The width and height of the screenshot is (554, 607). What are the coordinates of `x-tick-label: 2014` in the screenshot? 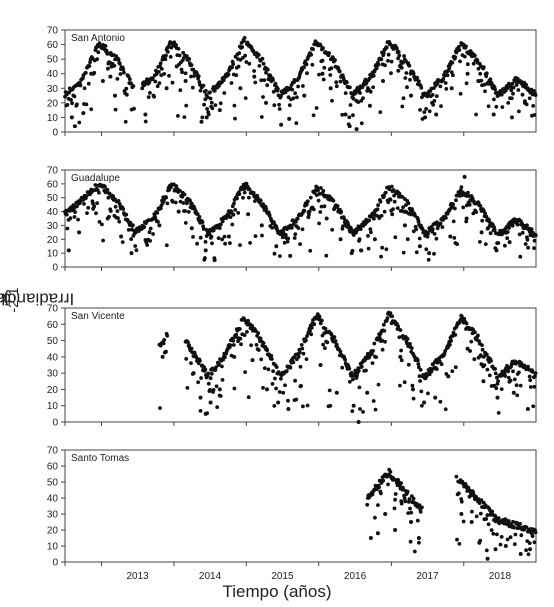 It's located at (210, 576).